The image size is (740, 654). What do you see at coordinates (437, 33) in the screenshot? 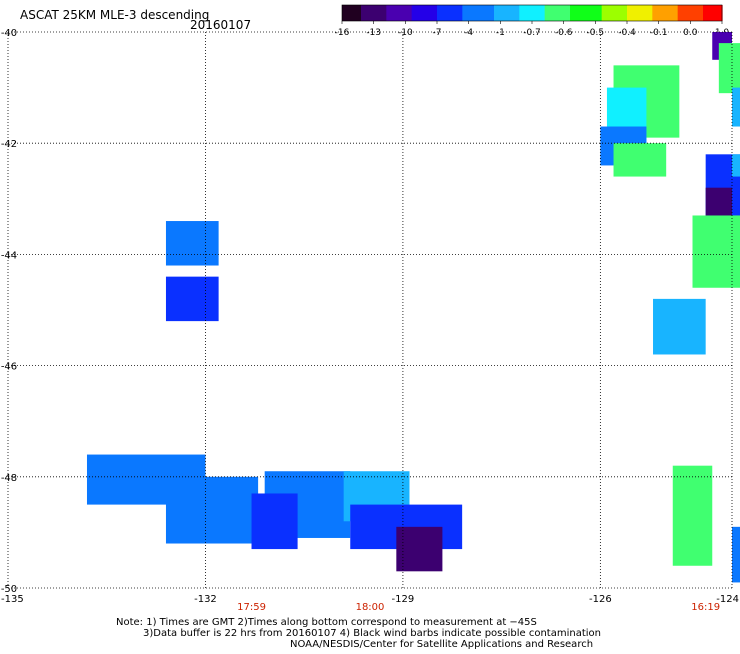
I see `colorbar-tick-label: -7` at bounding box center [437, 33].